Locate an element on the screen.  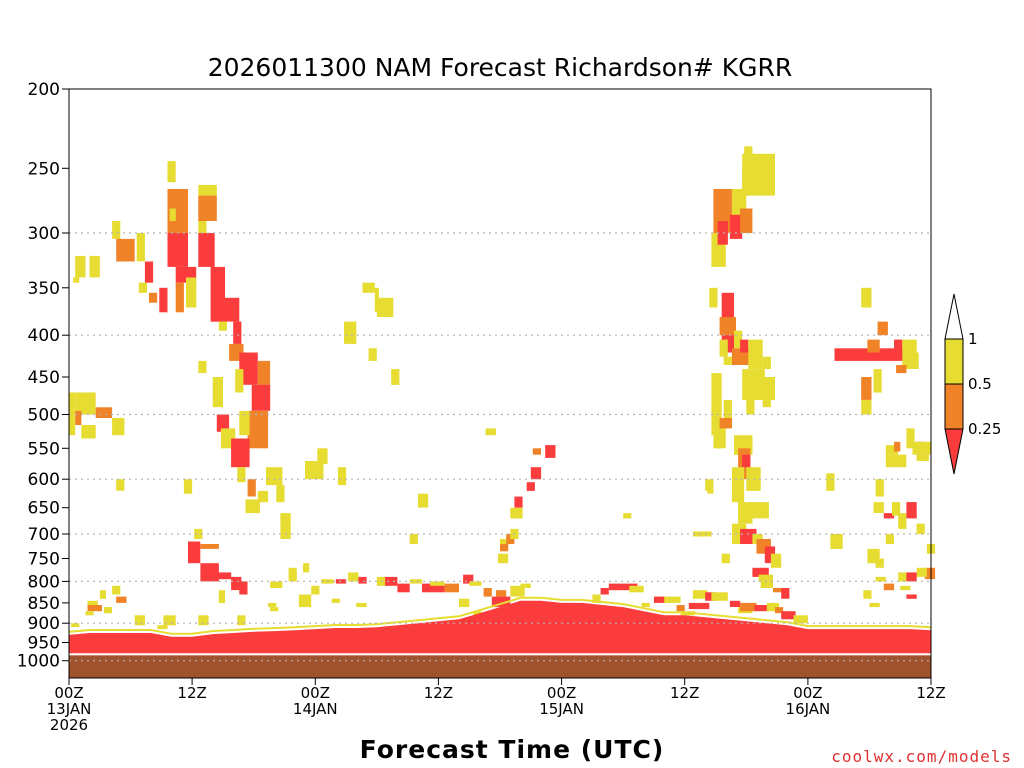
x-axis-label: Forecast Time (UTC) is located at coordinates (512, 749).